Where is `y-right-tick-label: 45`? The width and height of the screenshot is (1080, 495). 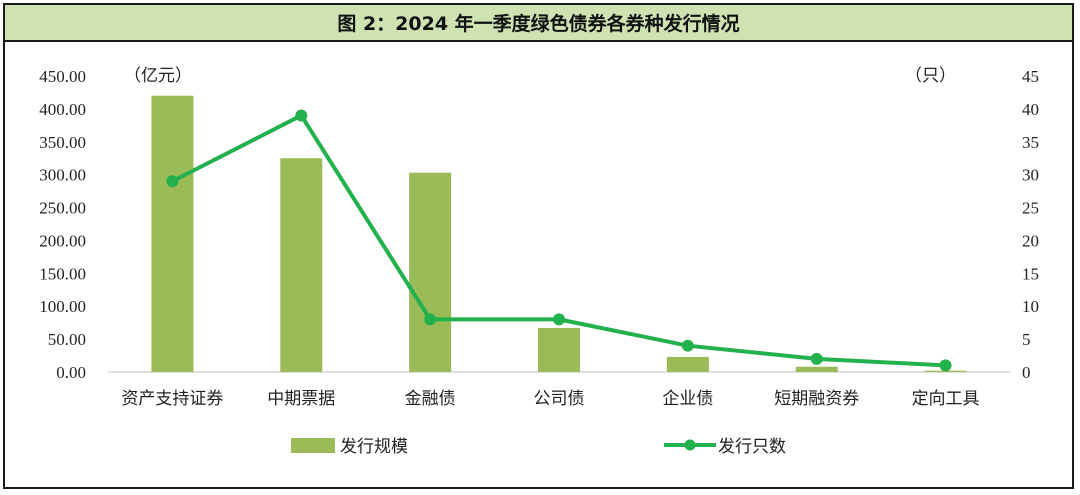 y-right-tick-label: 45 is located at coordinates (1030, 76).